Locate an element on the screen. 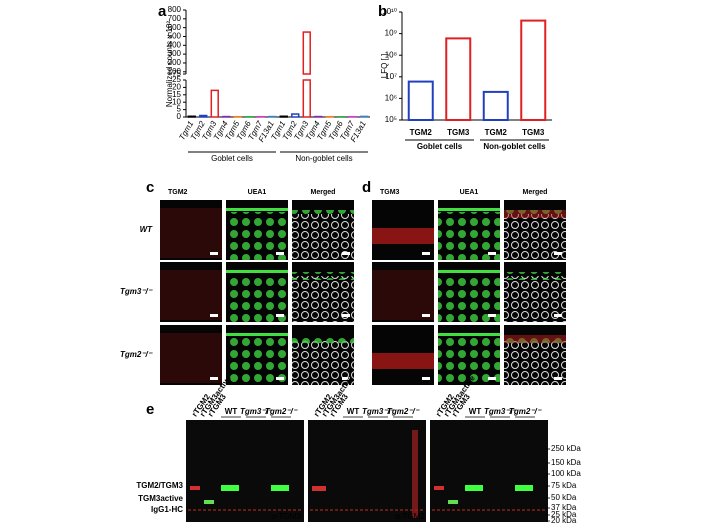 Image resolution: width=708 pixels, height=531 pixels. panel-label: a is located at coordinates (162, 11).